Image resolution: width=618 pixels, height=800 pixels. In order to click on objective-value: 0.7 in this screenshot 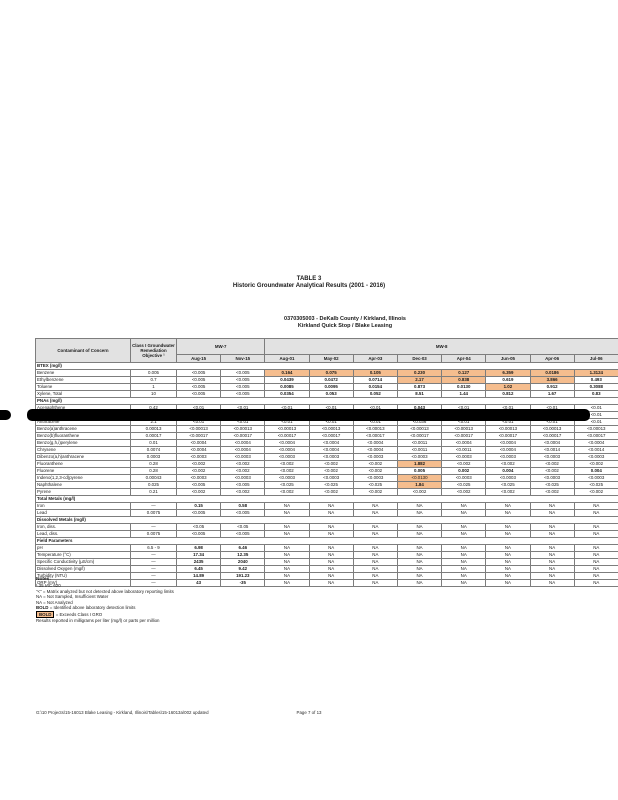, I will do `click(153, 380)`.